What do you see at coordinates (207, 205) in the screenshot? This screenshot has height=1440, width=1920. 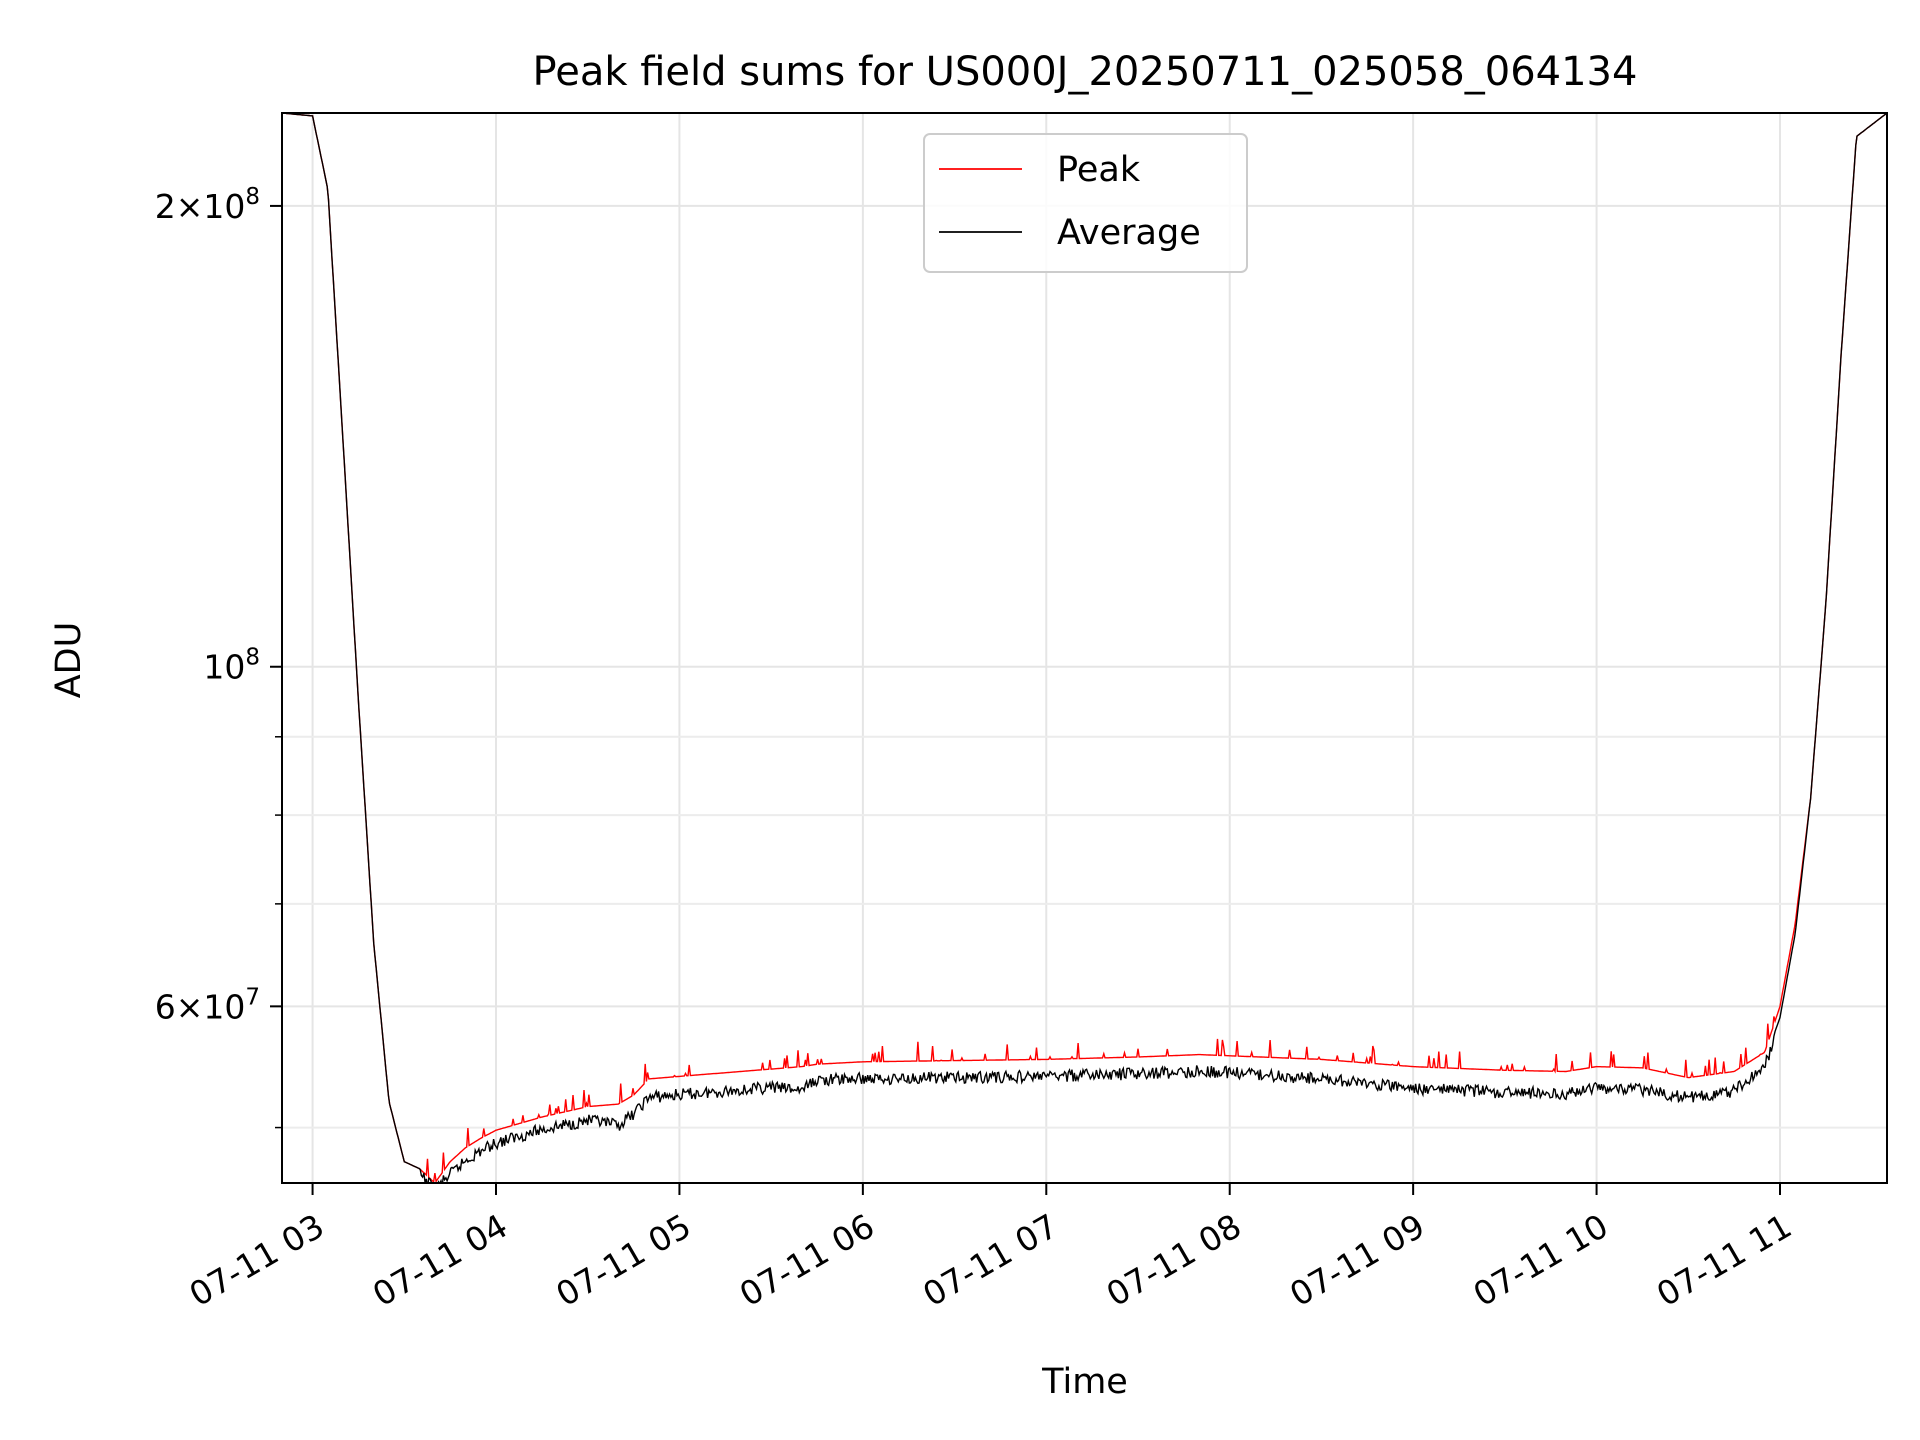 I see `y-tick-label: 2×108` at bounding box center [207, 205].